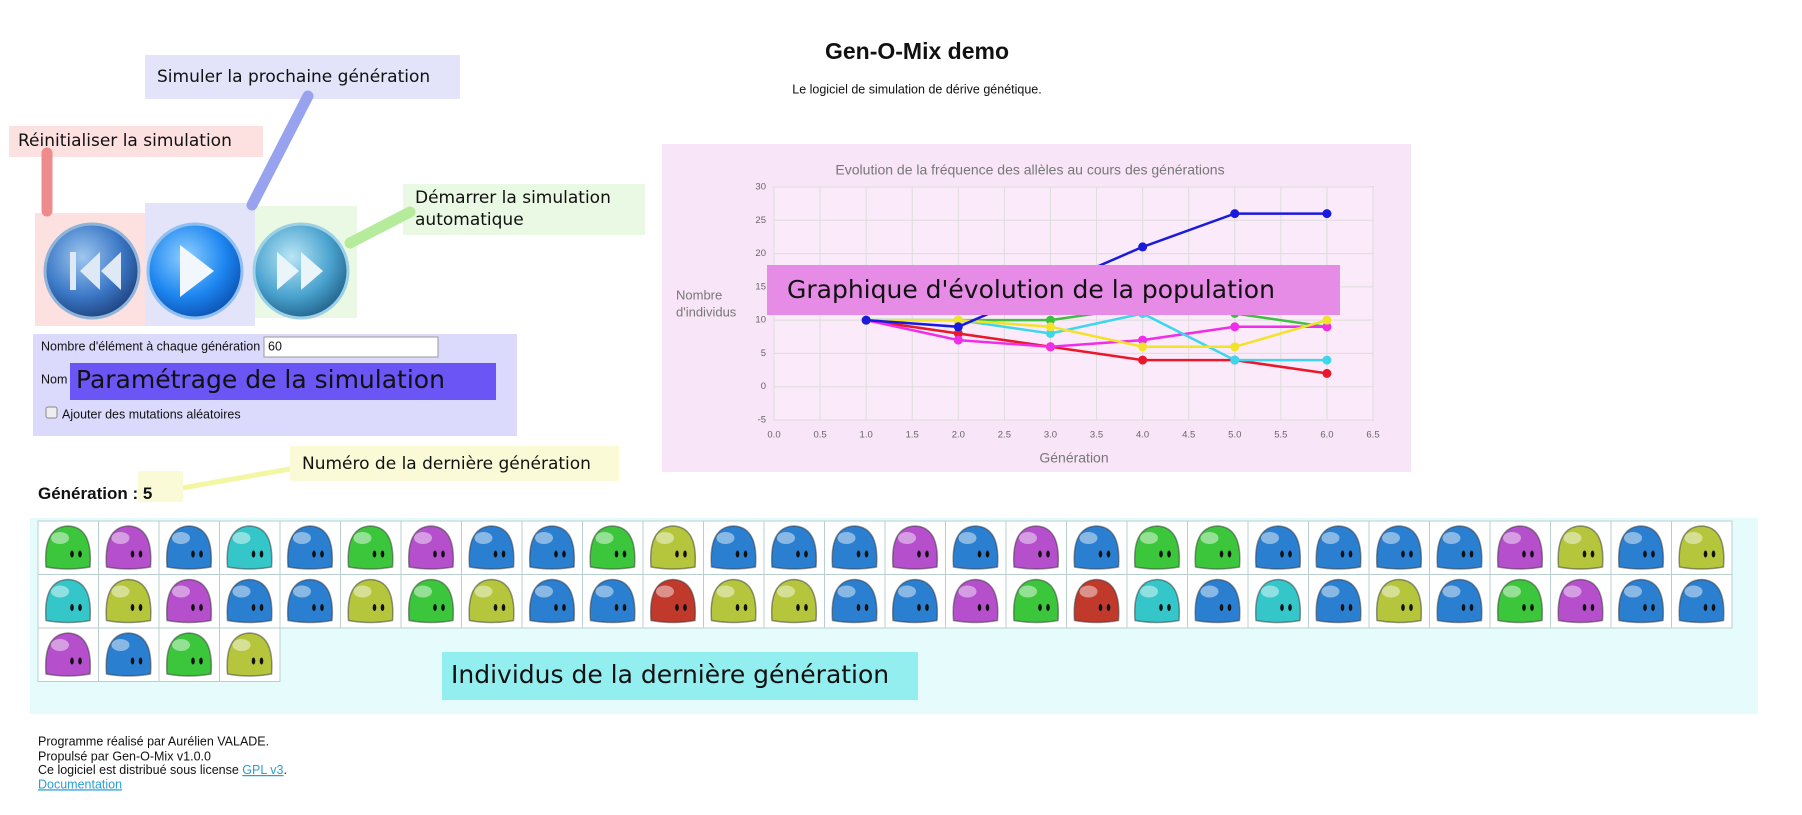  Describe the element at coordinates (1097, 333) in the screenshot. I see `series-line` at that location.